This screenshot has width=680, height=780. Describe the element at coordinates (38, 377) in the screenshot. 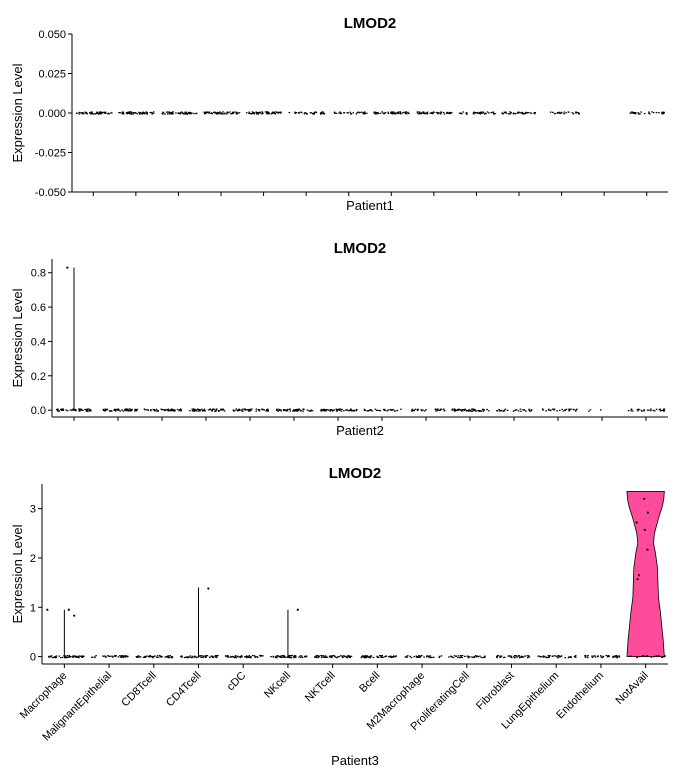

I see `y-tick-label: 0.2` at that location.